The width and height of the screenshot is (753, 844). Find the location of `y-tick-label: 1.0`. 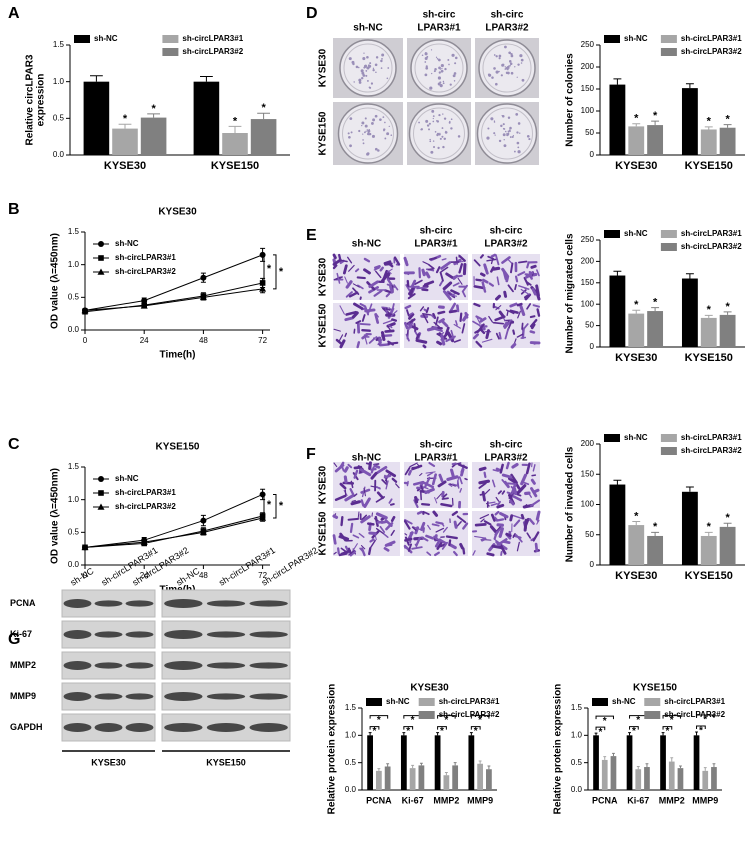

y-tick-label: 1.0 is located at coordinates (74, 499).